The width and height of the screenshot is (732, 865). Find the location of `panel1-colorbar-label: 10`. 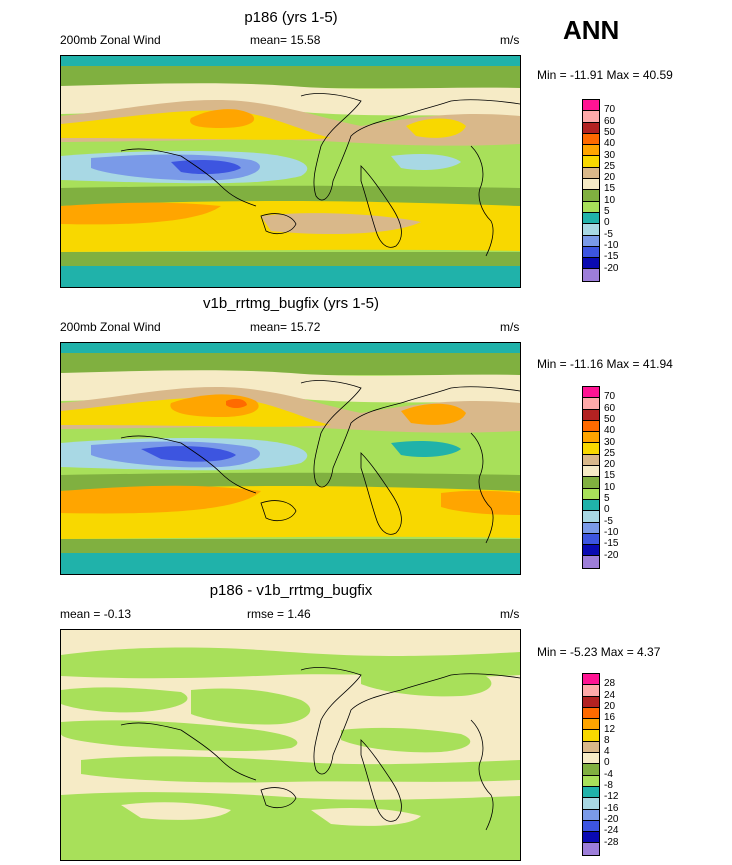

panel1-colorbar-label: 10 is located at coordinates (610, 200).